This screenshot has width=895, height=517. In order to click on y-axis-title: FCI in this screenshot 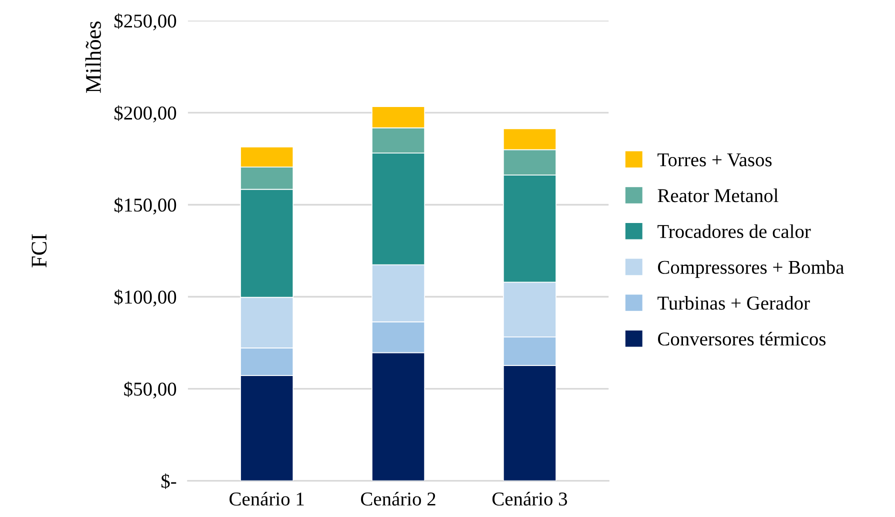, I will do `click(39, 251)`.